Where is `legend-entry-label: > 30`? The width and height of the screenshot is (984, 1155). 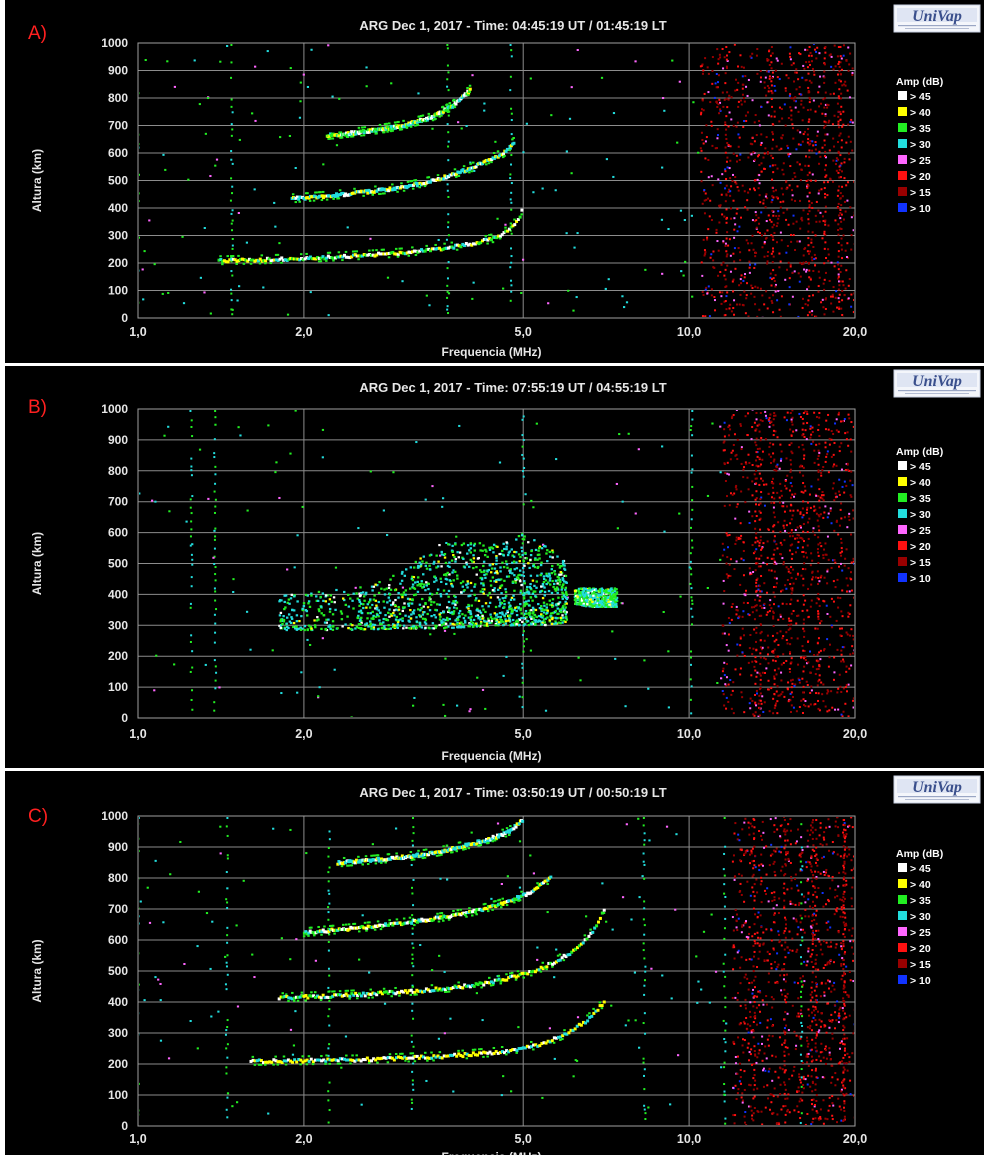 legend-entry-label: > 30 is located at coordinates (920, 145).